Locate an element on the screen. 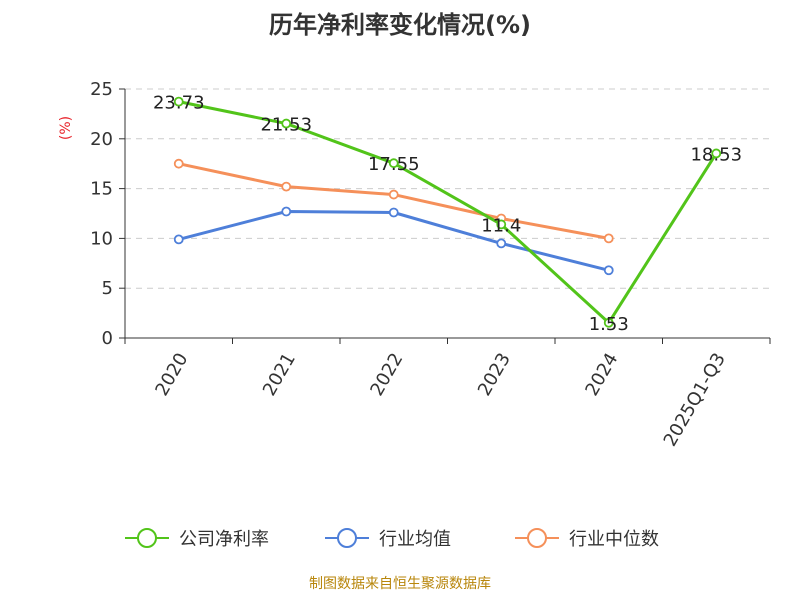 This screenshot has height=600, width=800. data-label: 1.53 is located at coordinates (609, 324).